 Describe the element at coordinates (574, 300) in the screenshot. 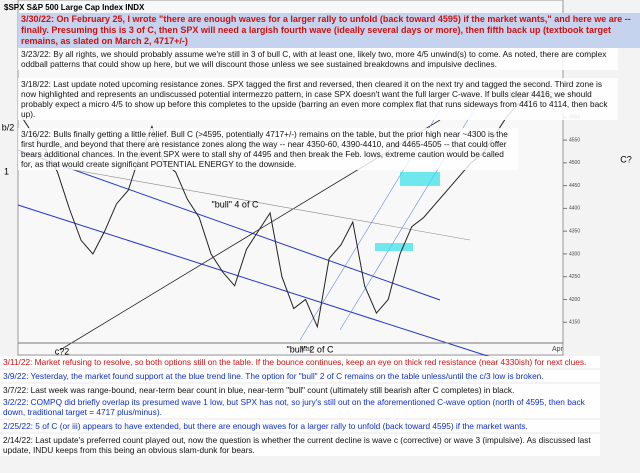

I see `y-tick-label: 4200` at that location.